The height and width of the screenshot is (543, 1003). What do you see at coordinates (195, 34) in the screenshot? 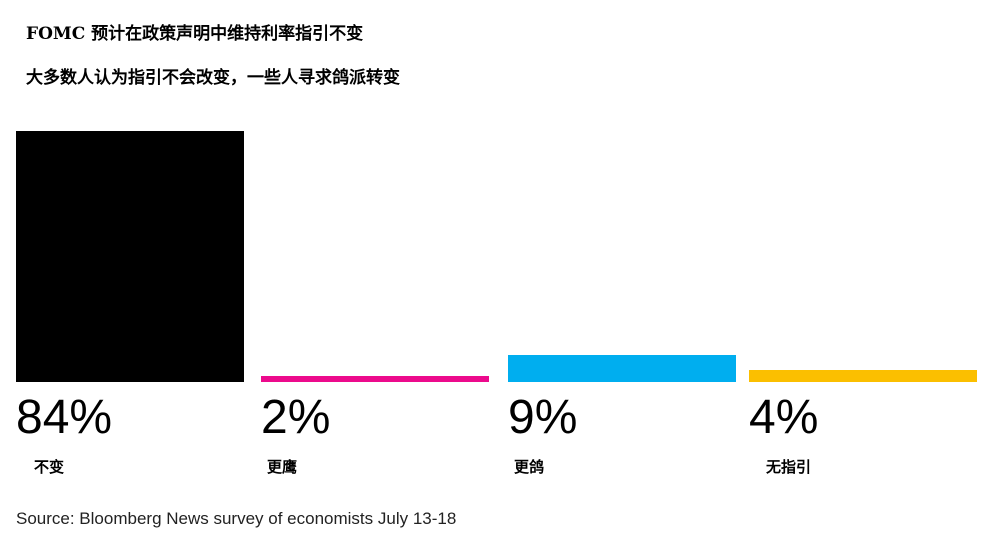
I see `chart-title: FOMC 预计在政策声明中维持利率指引不变` at bounding box center [195, 34].